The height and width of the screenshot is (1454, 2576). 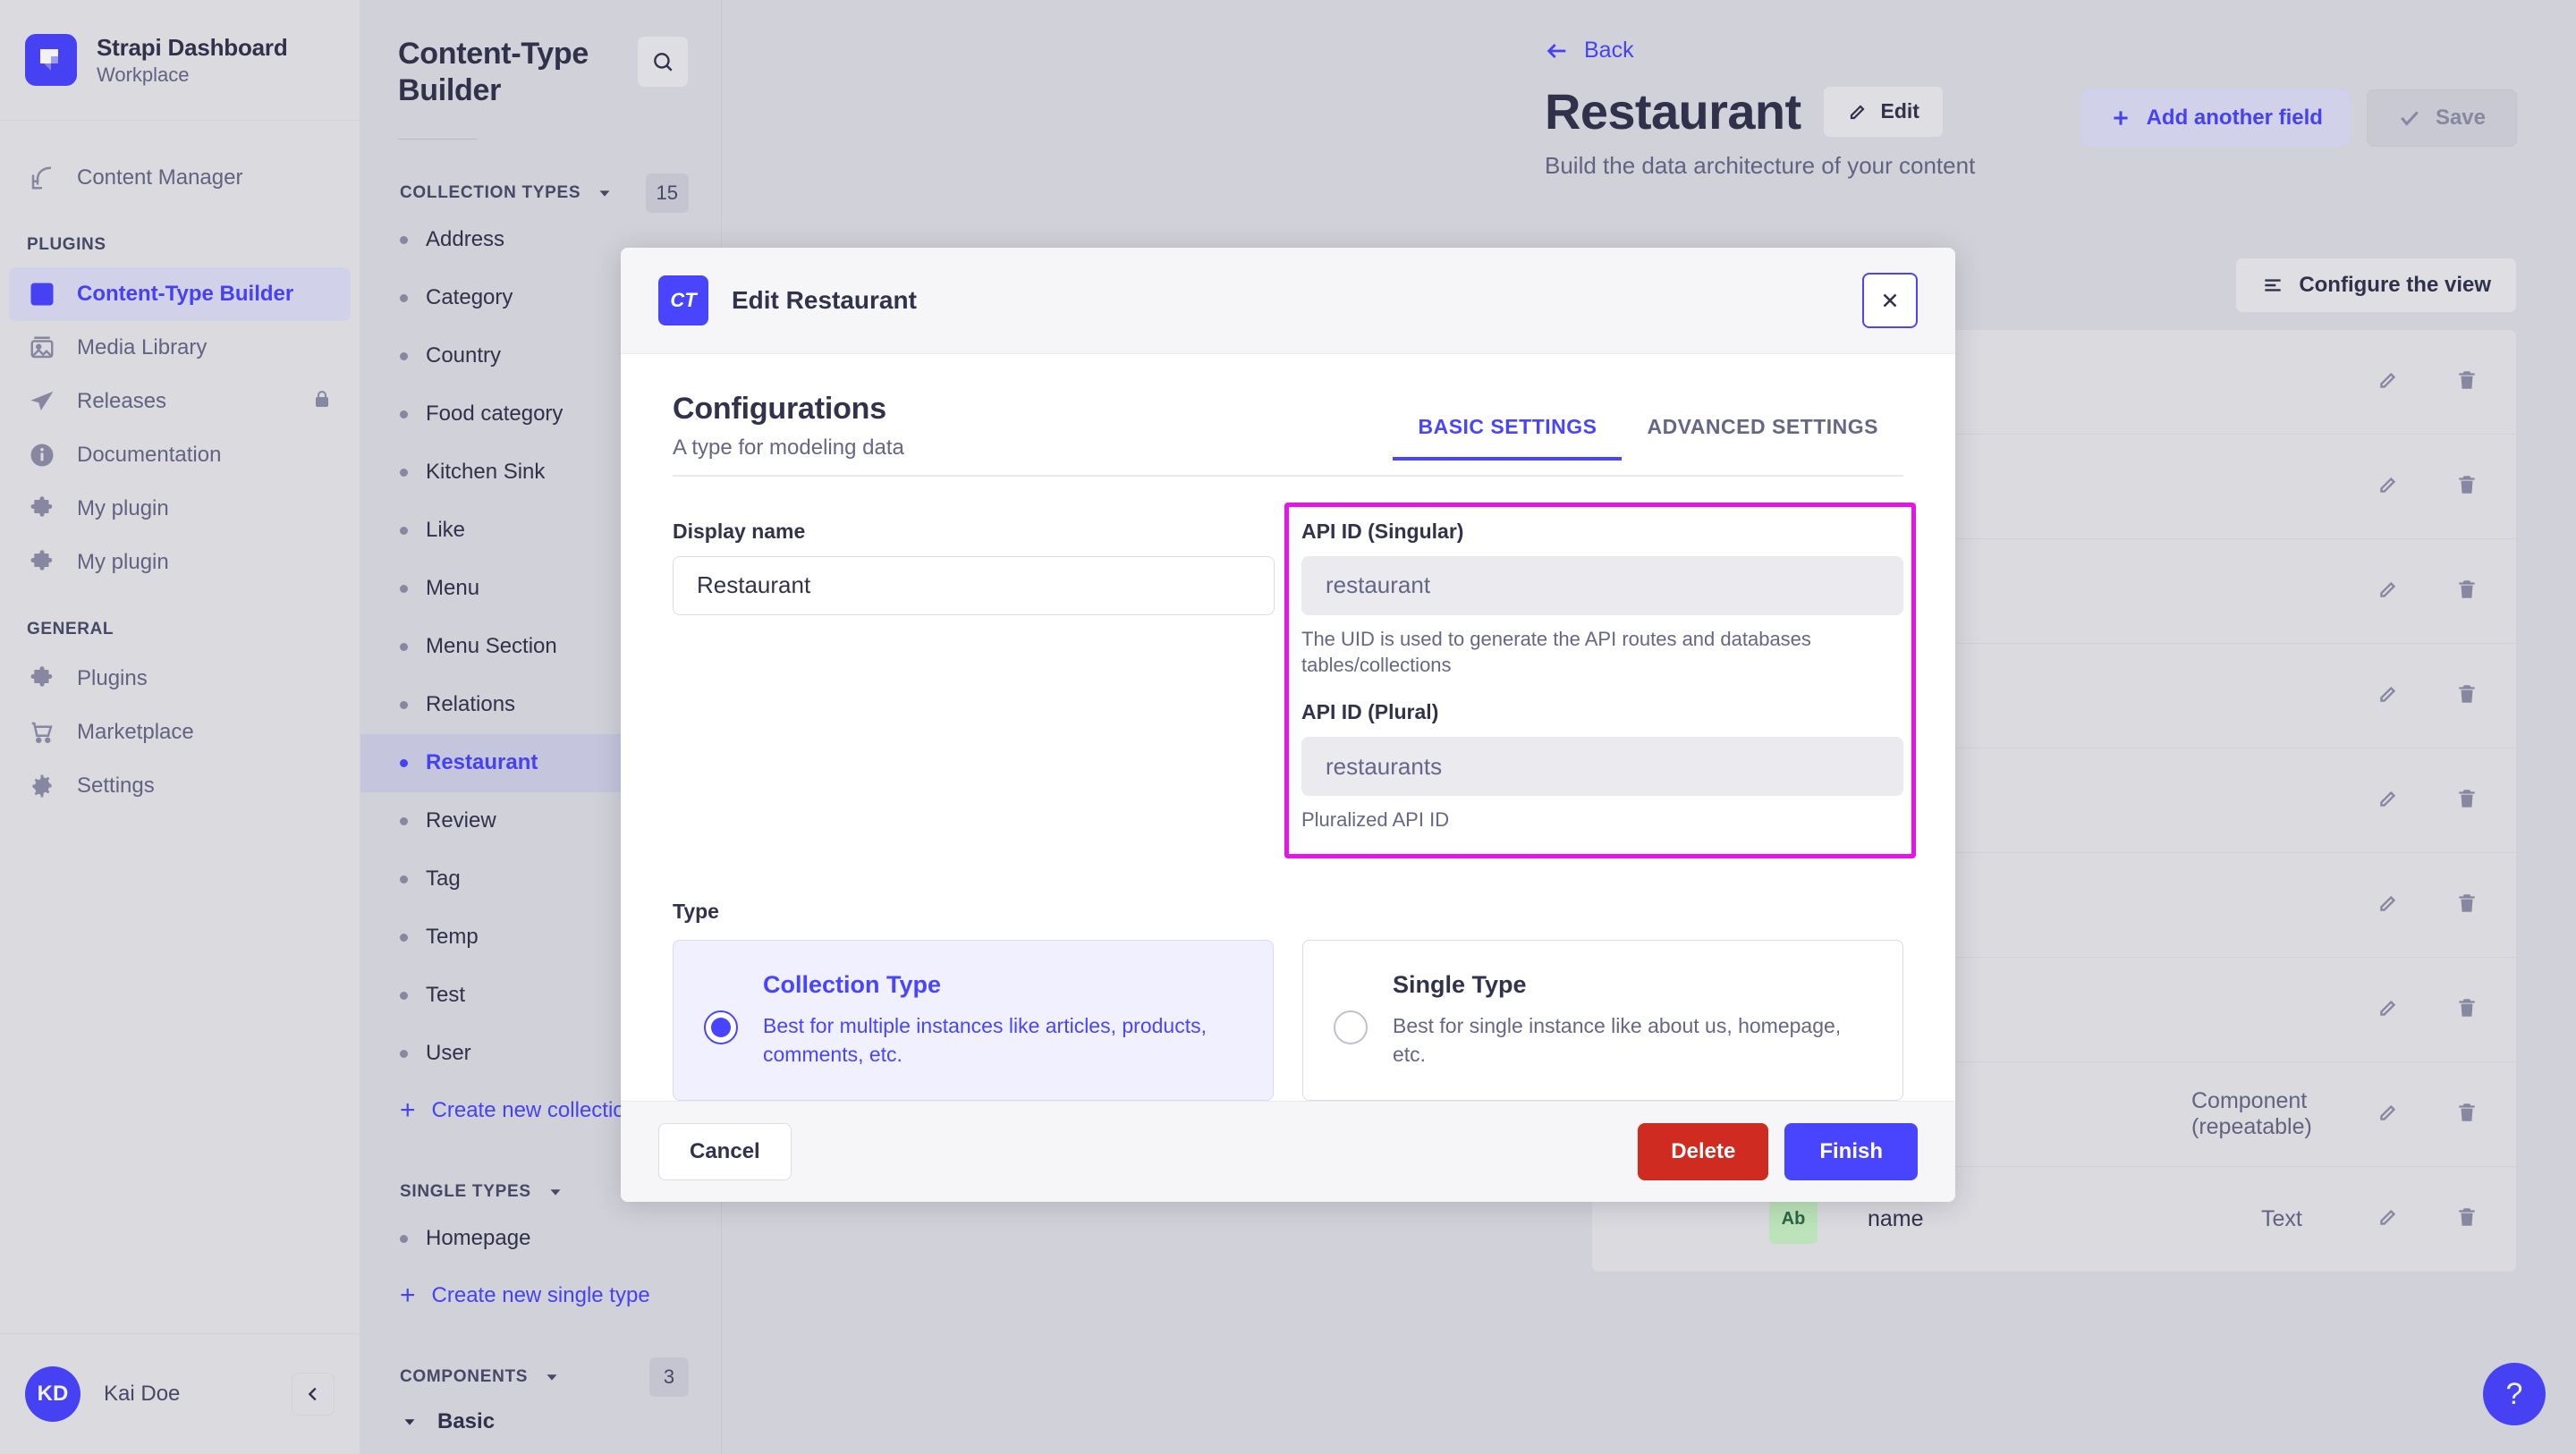 What do you see at coordinates (1288, 475) in the screenshot?
I see `divider` at bounding box center [1288, 475].